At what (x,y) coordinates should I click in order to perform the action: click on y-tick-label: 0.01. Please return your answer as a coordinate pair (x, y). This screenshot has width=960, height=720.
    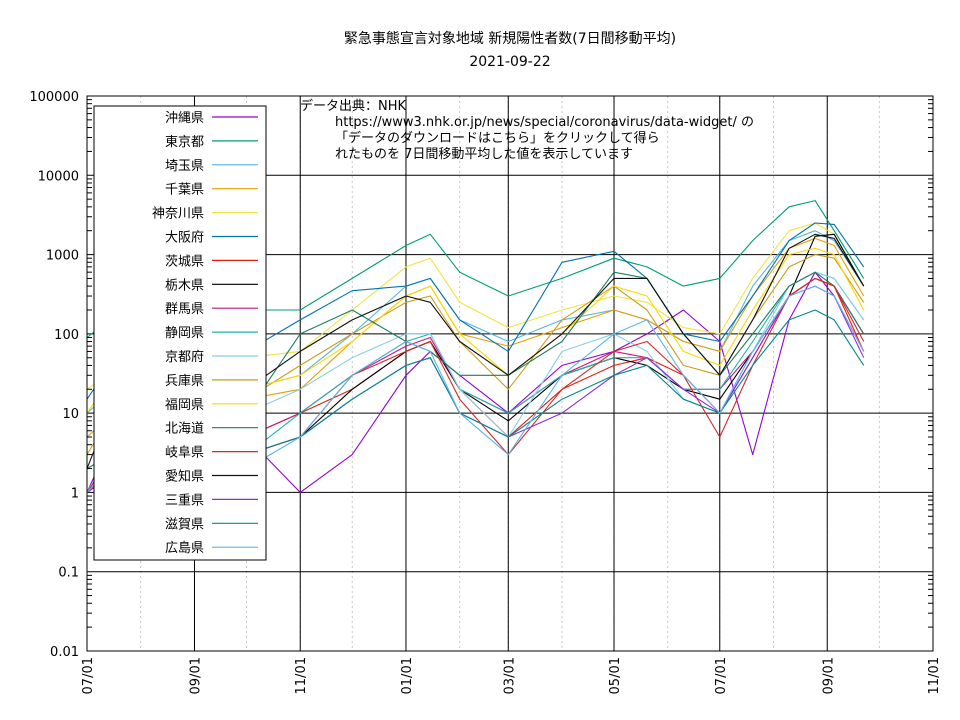
    Looking at the image, I should click on (64, 652).